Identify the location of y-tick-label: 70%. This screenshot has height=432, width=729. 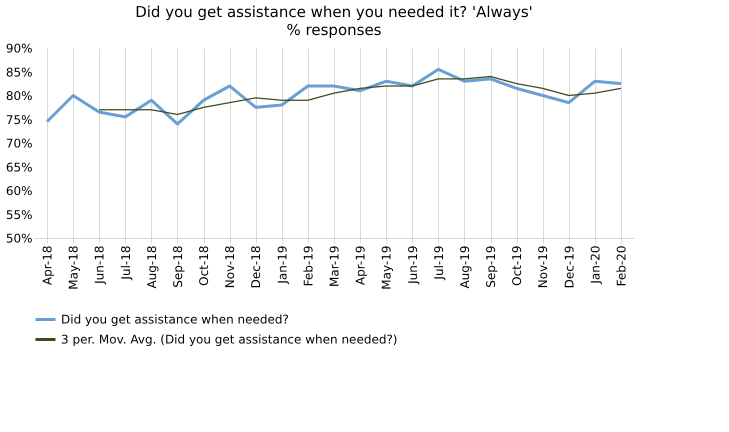
(19, 143).